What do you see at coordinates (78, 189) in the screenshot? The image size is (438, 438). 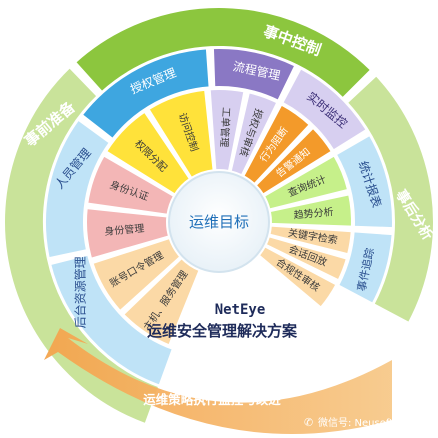 I see `ring-people-segment` at bounding box center [78, 189].